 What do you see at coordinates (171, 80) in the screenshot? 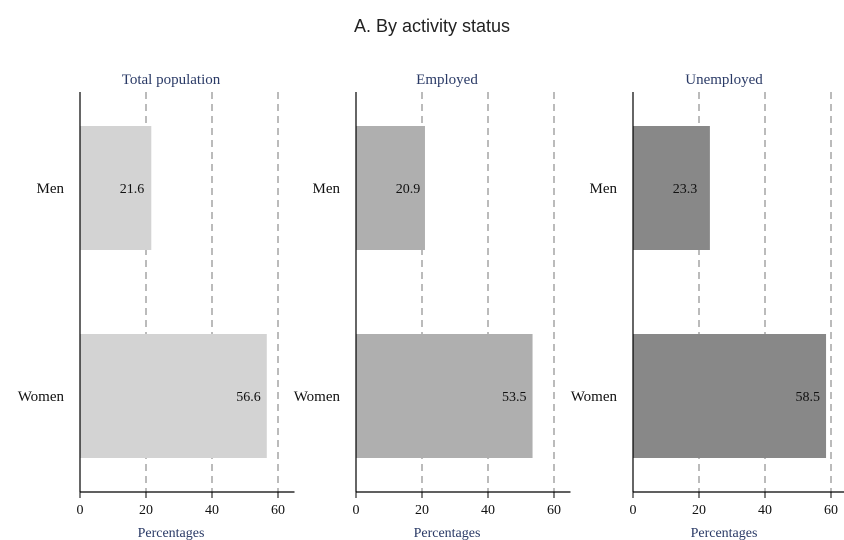
I see `panel-title: Total population` at bounding box center [171, 80].